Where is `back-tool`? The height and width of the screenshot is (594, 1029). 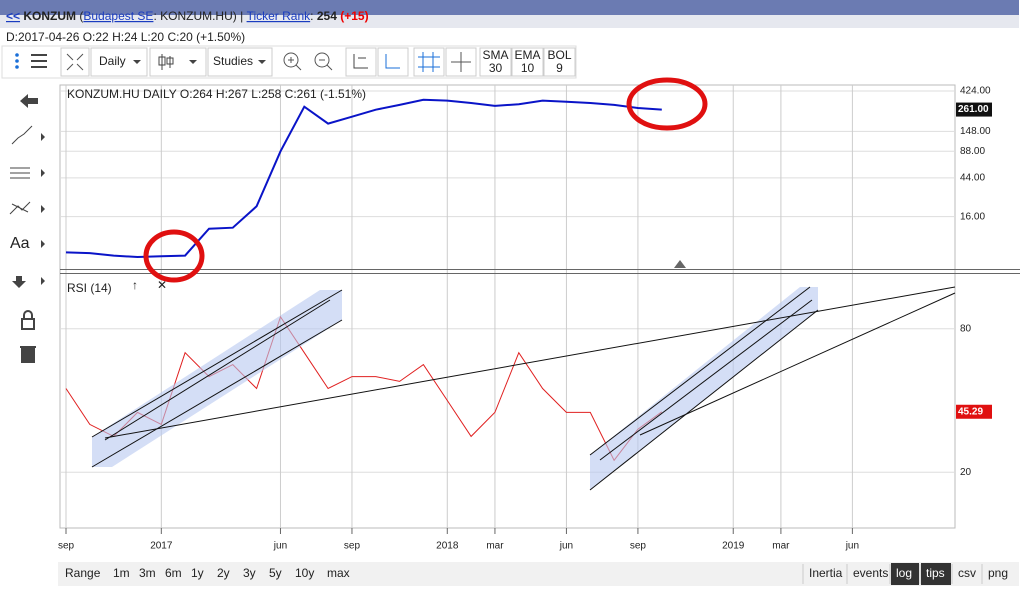
back-tool is located at coordinates (29, 101).